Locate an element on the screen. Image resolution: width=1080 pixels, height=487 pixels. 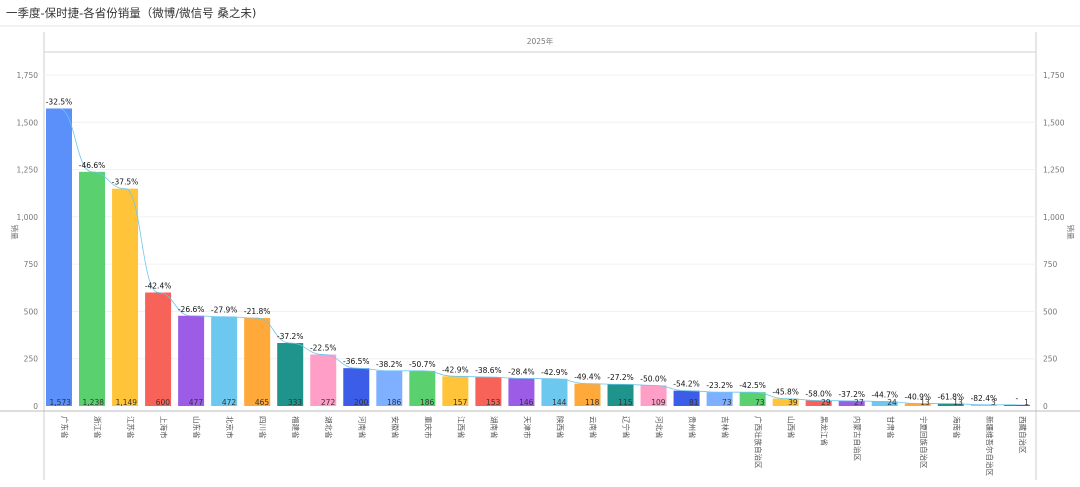
yoy-label: -38.6% is located at coordinates (488, 370).